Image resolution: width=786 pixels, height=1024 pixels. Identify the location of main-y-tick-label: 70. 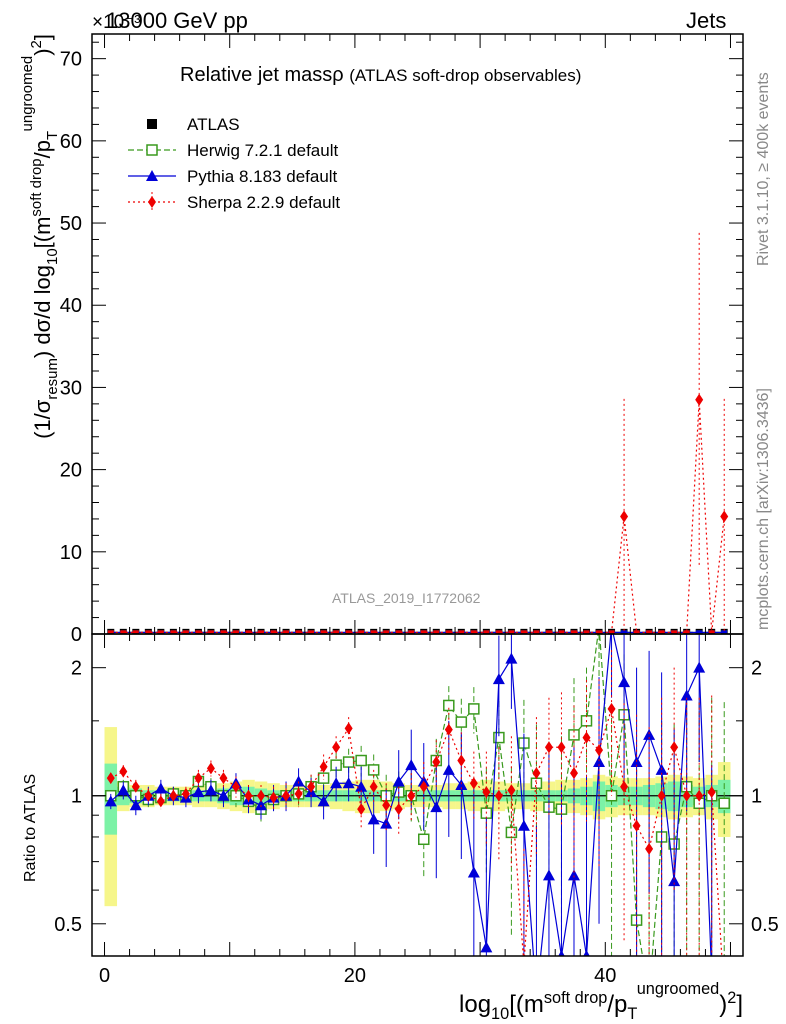
(71, 60).